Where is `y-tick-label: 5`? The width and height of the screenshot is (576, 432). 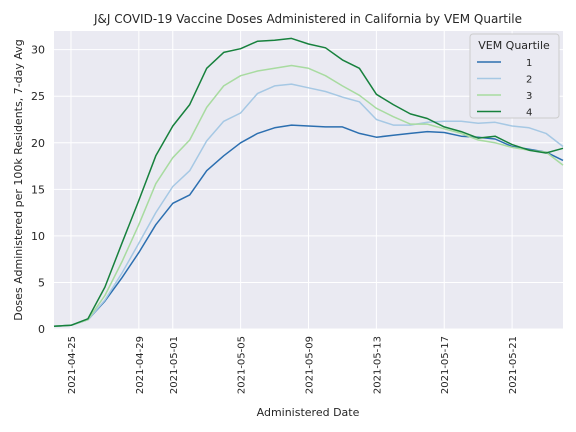
y-tick-label: 5 is located at coordinates (41, 282).